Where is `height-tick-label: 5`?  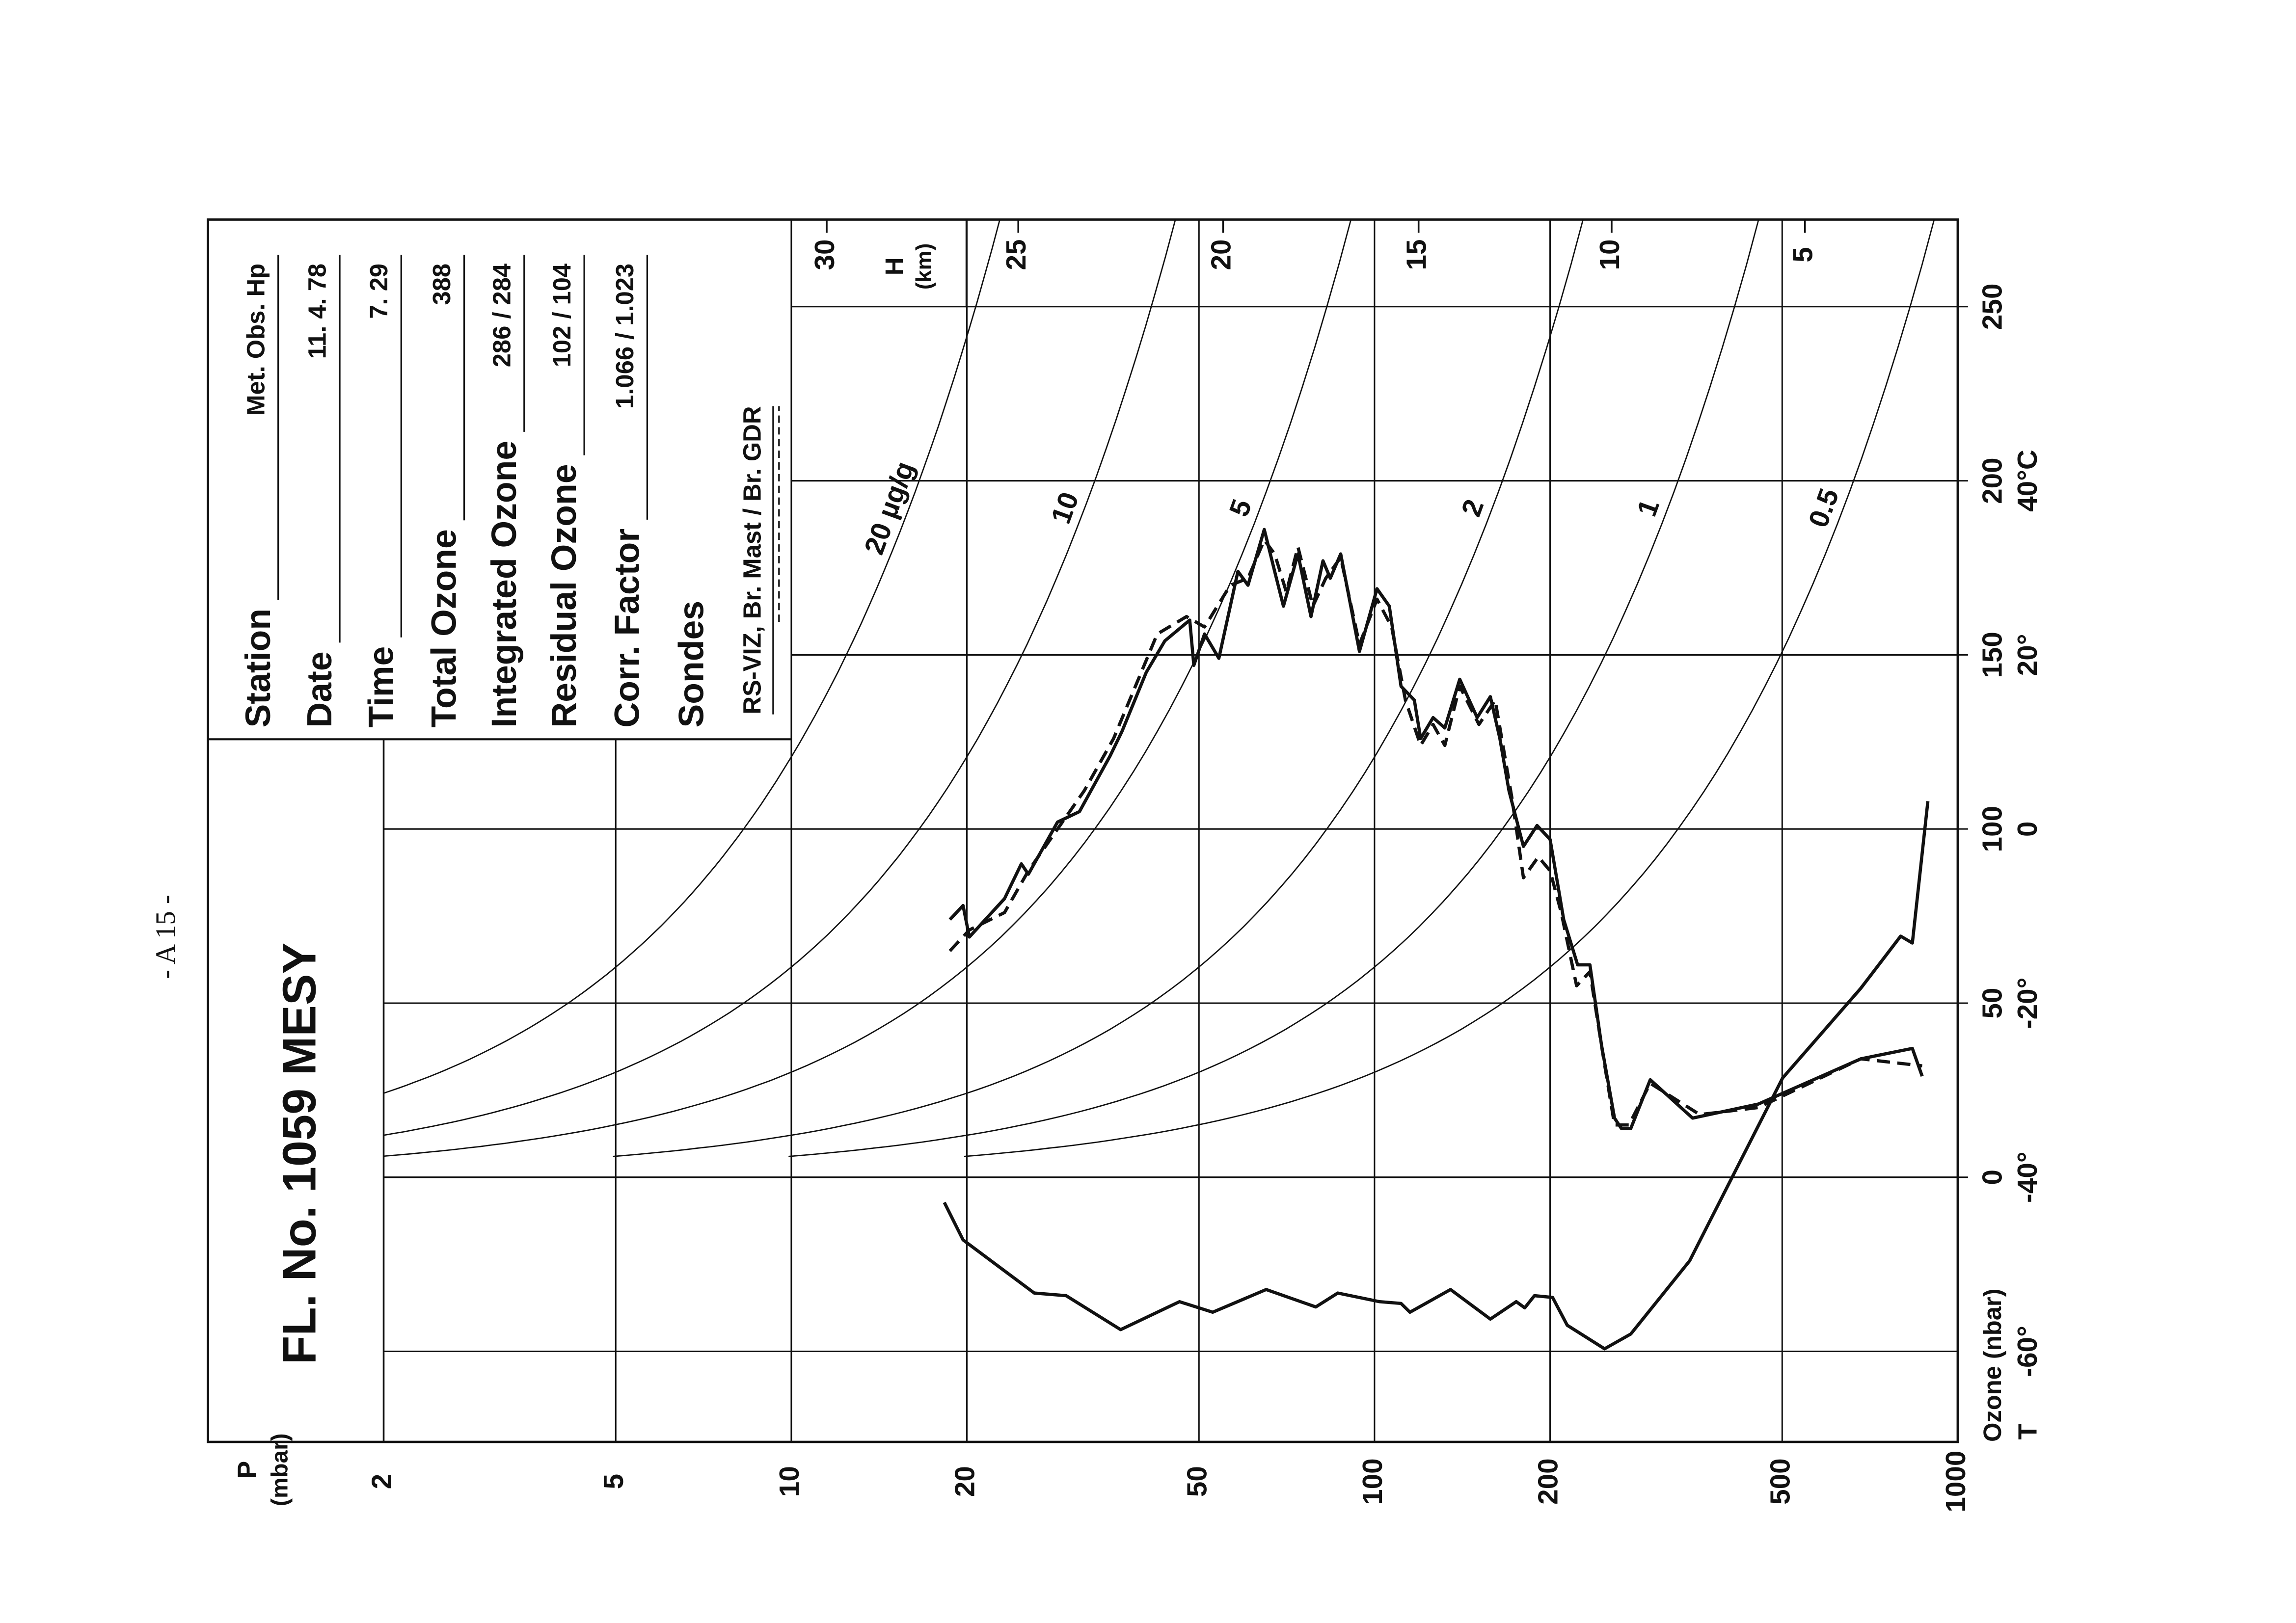 height-tick-label: 5 is located at coordinates (1803, 255).